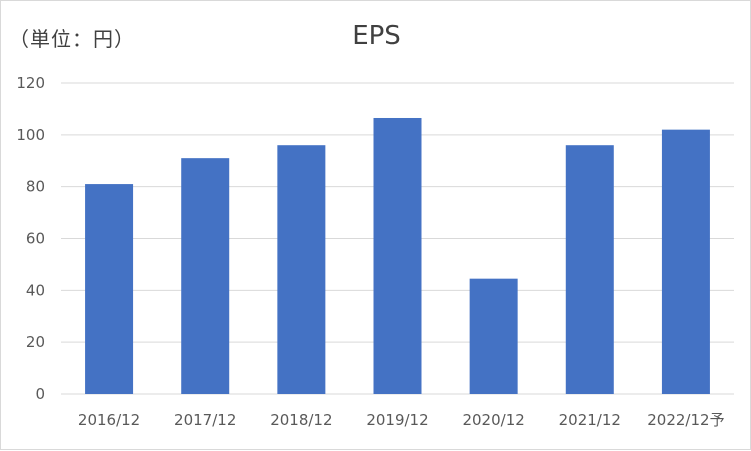 The height and width of the screenshot is (451, 751). Describe the element at coordinates (685, 261) in the screenshot. I see `bar-2022/12予` at that location.